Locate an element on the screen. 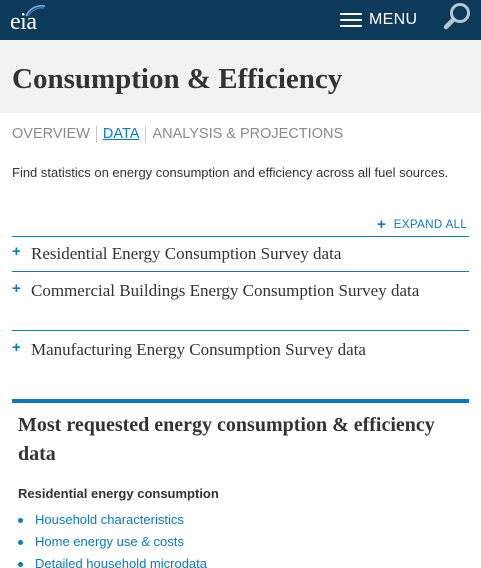 The image size is (481, 568). list-item: Household characteristics is located at coordinates (112, 520).